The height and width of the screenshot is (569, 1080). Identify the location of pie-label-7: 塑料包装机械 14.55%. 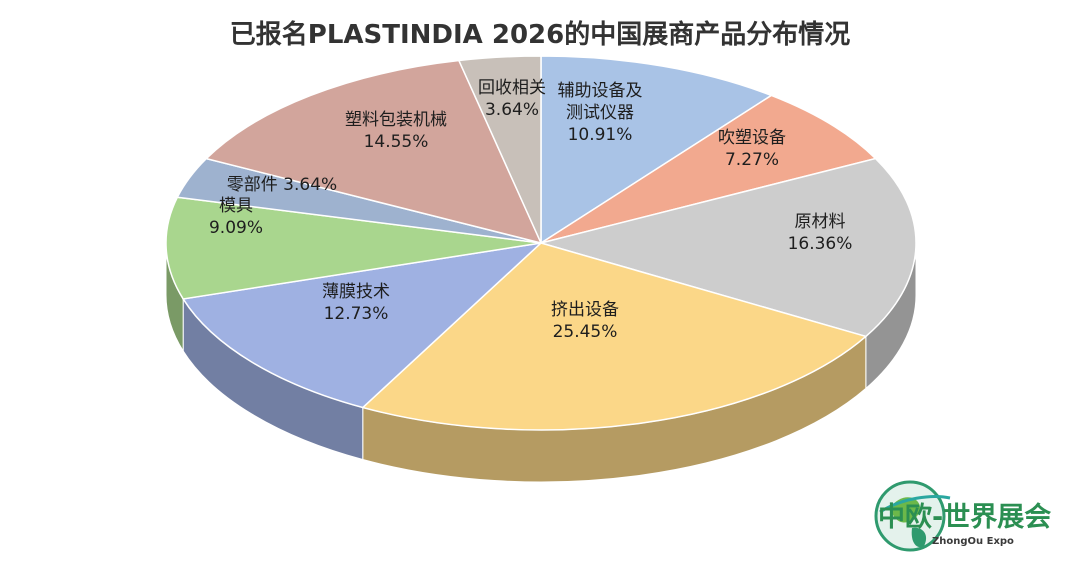
(396, 131).